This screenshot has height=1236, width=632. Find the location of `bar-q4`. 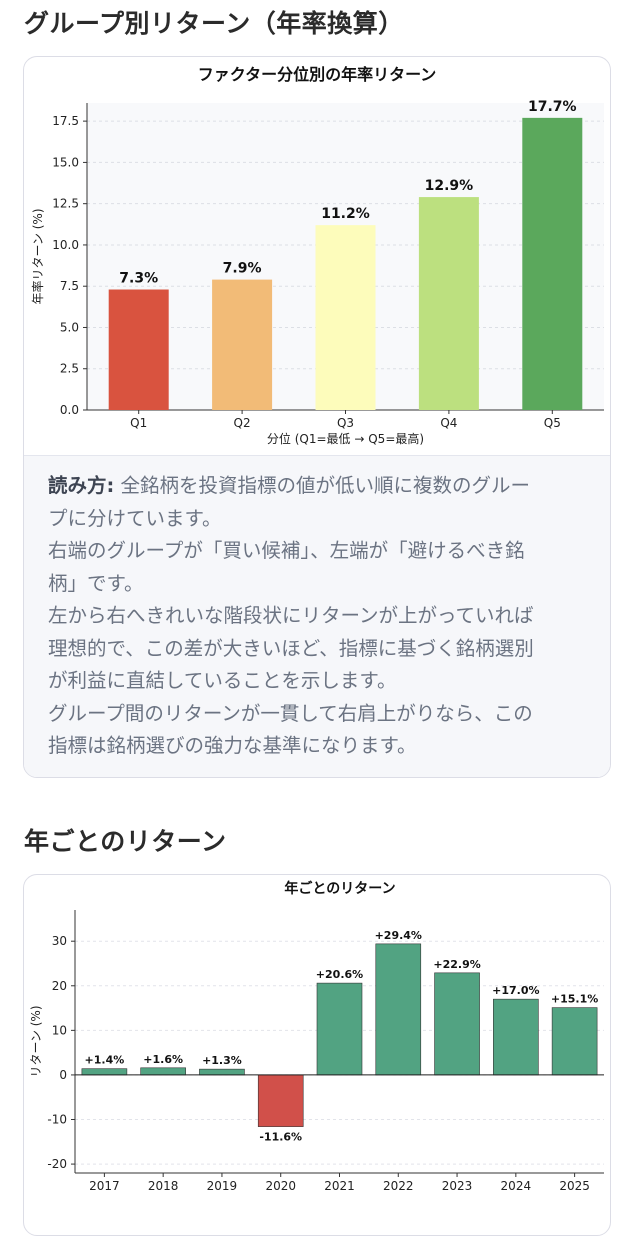

bar-q4 is located at coordinates (448, 303).